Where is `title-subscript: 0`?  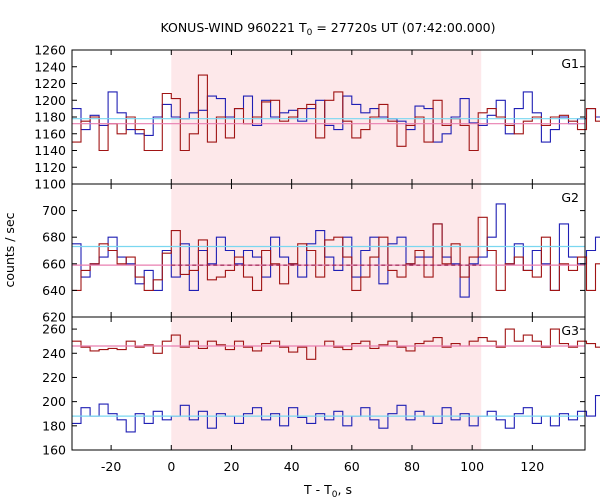 title-subscript: 0 is located at coordinates (310, 33).